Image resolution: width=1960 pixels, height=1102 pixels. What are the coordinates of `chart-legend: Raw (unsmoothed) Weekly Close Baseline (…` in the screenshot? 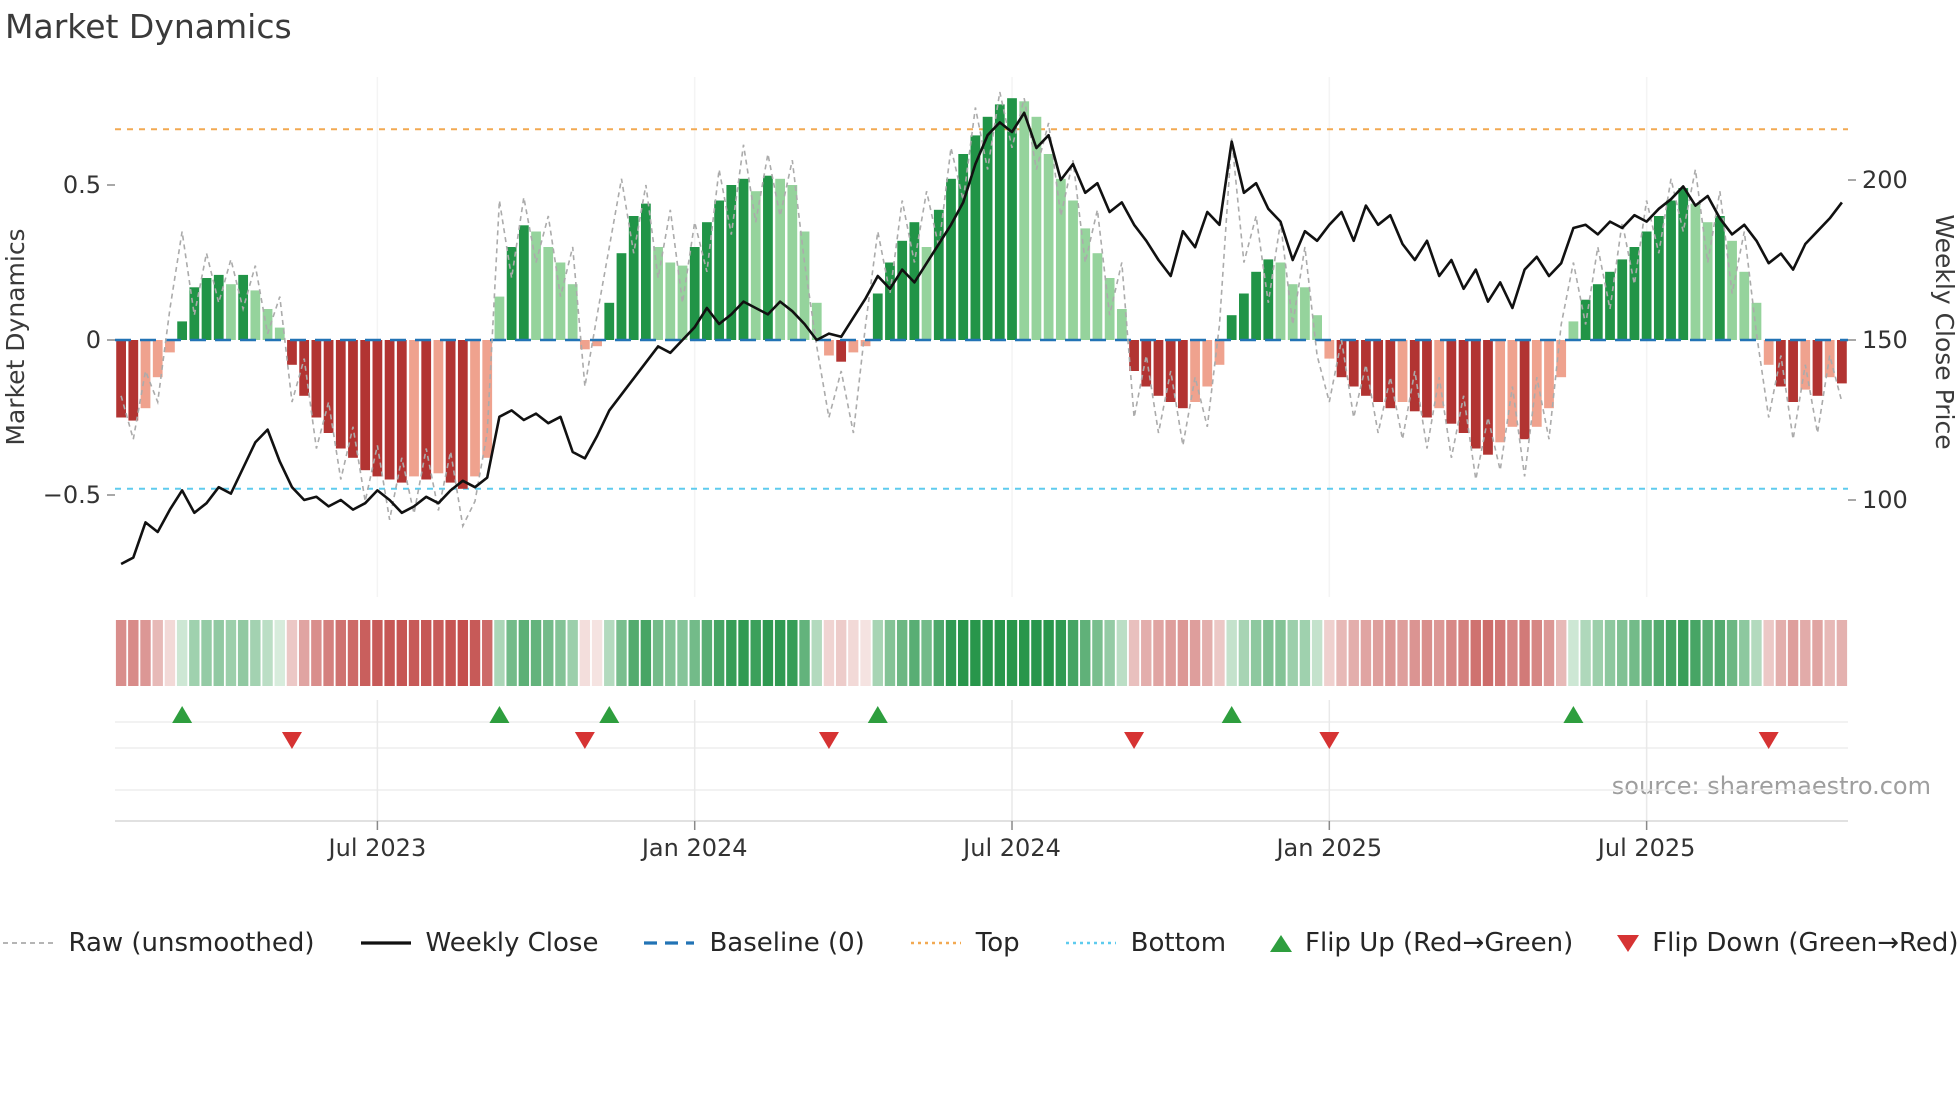 It's located at (980, 943).